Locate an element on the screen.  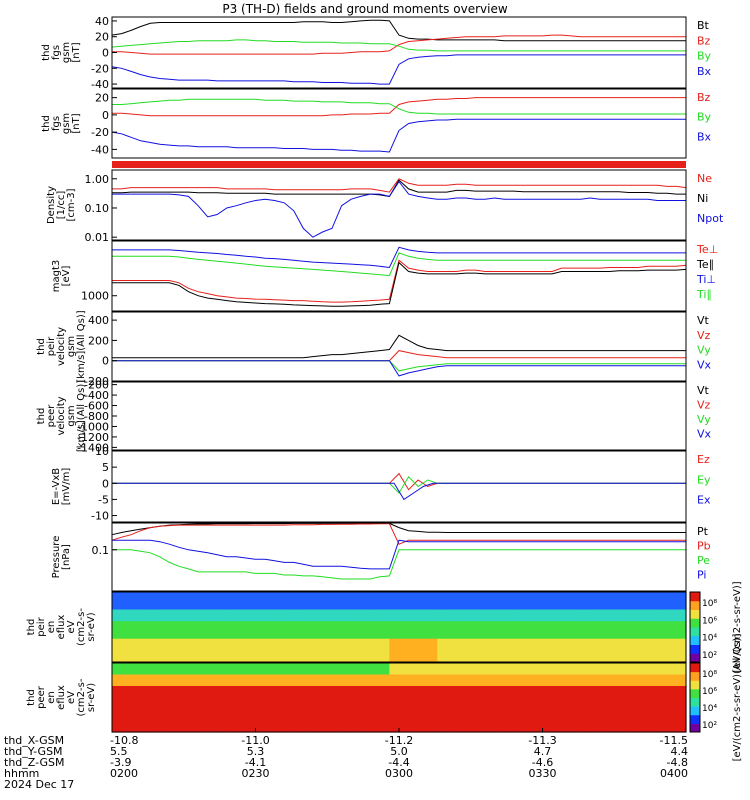
legend-by: By is located at coordinates (704, 56).